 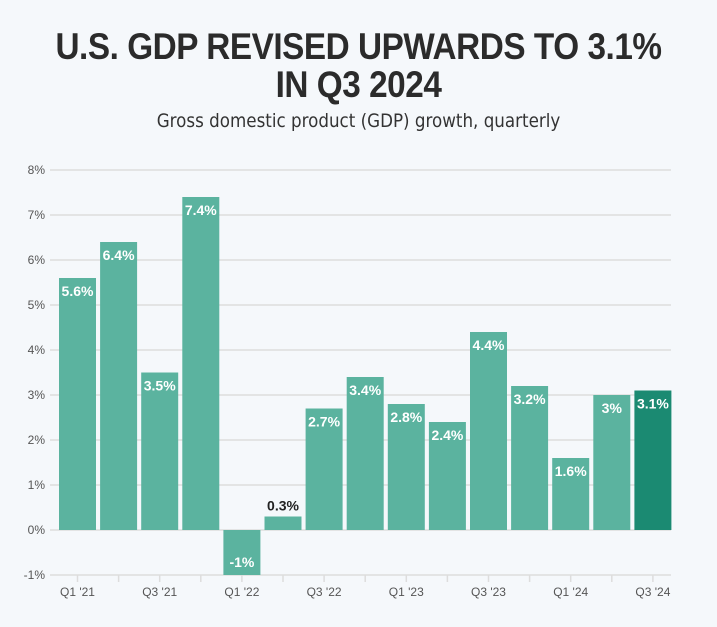 What do you see at coordinates (37, 440) in the screenshot?
I see `y-tick-label: 2%` at bounding box center [37, 440].